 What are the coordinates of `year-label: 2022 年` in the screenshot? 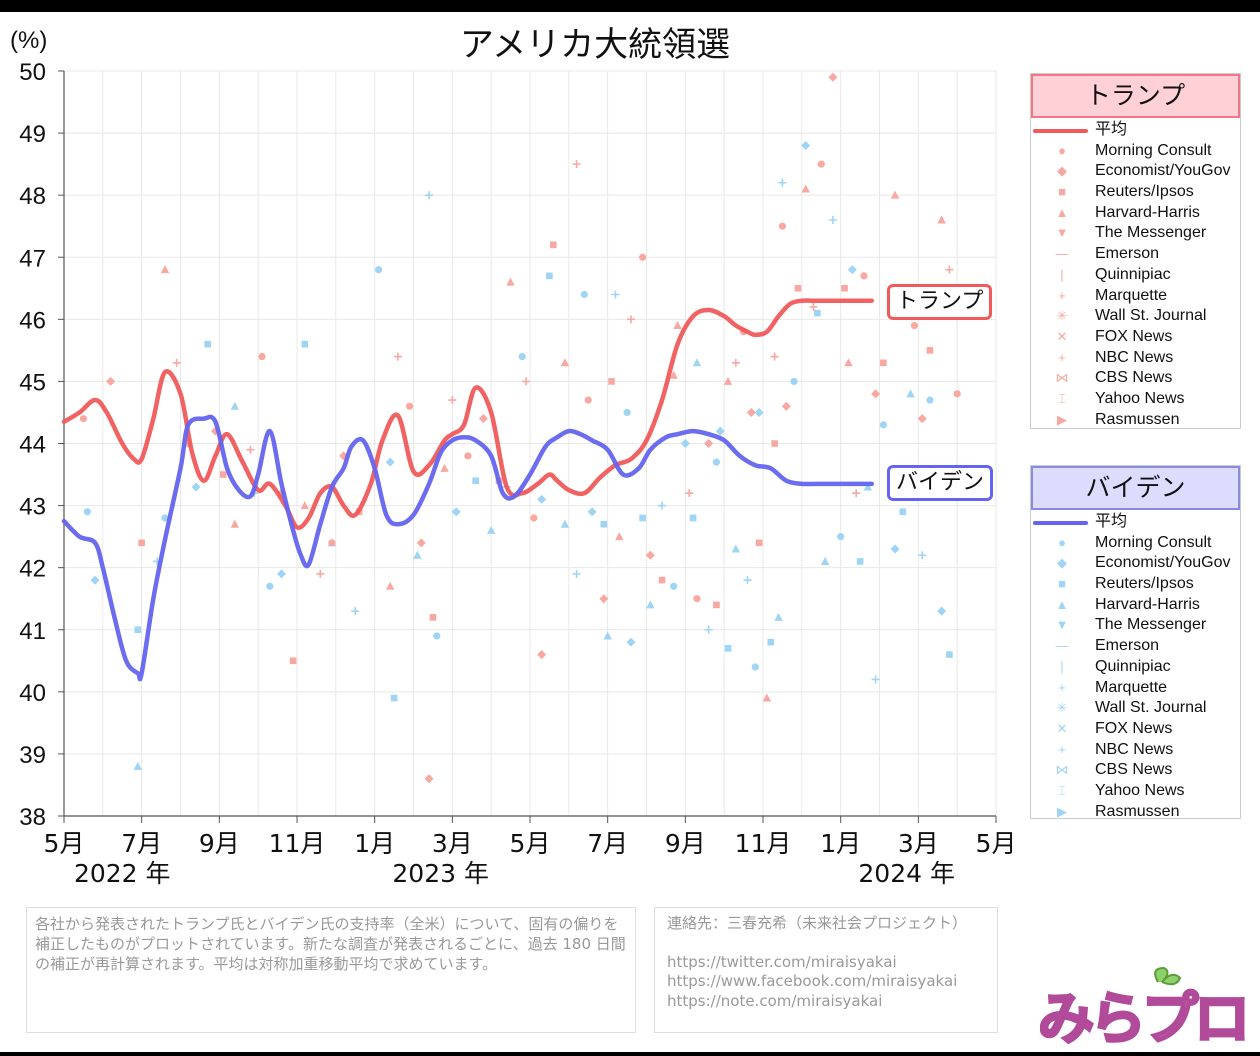 It's located at (122, 873).